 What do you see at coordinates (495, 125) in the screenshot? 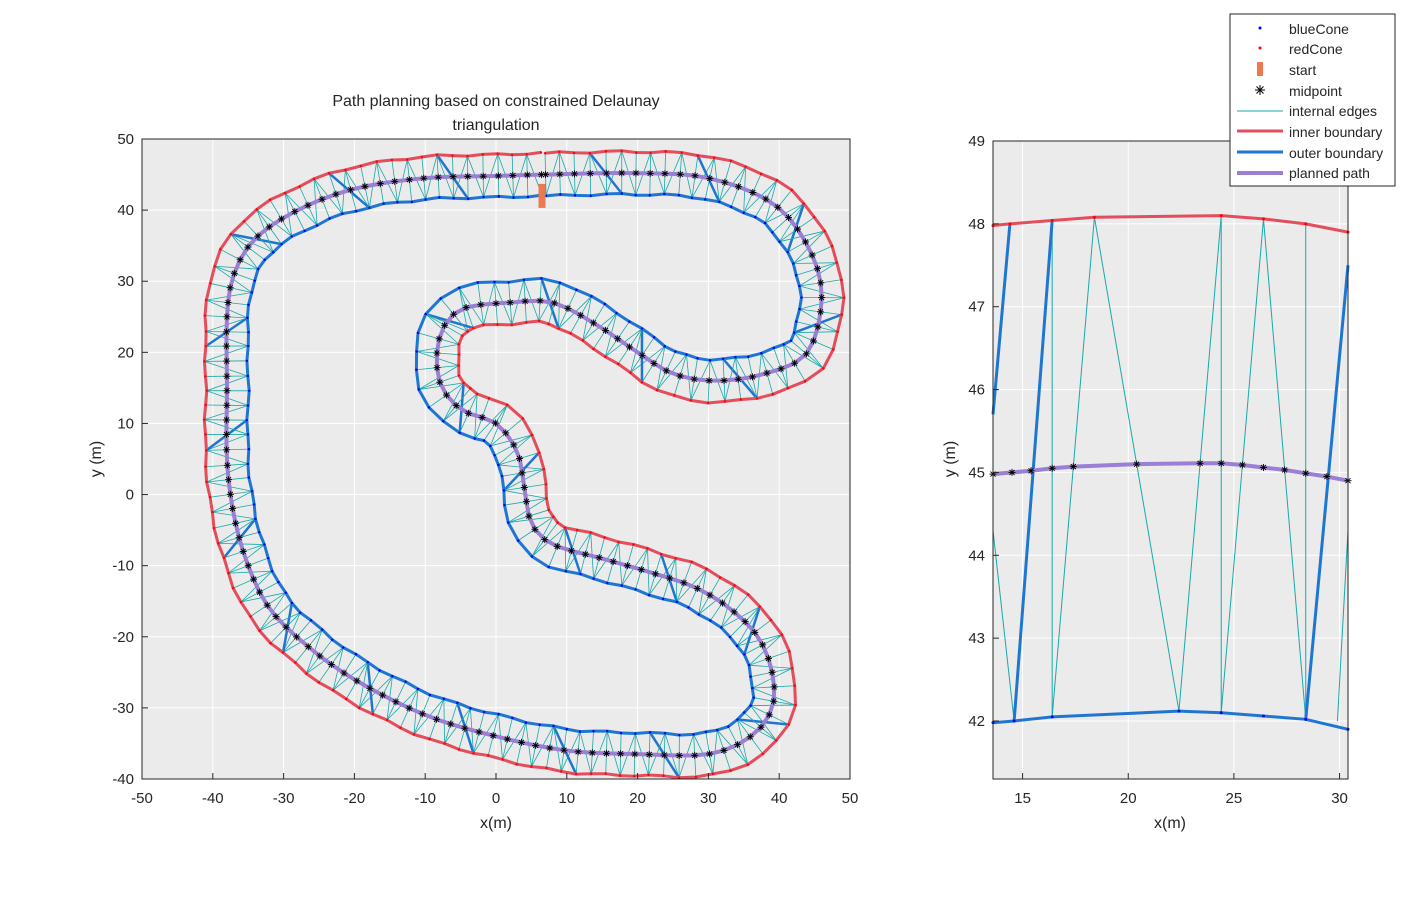
I see `main-title-line2: triangulation` at bounding box center [495, 125].